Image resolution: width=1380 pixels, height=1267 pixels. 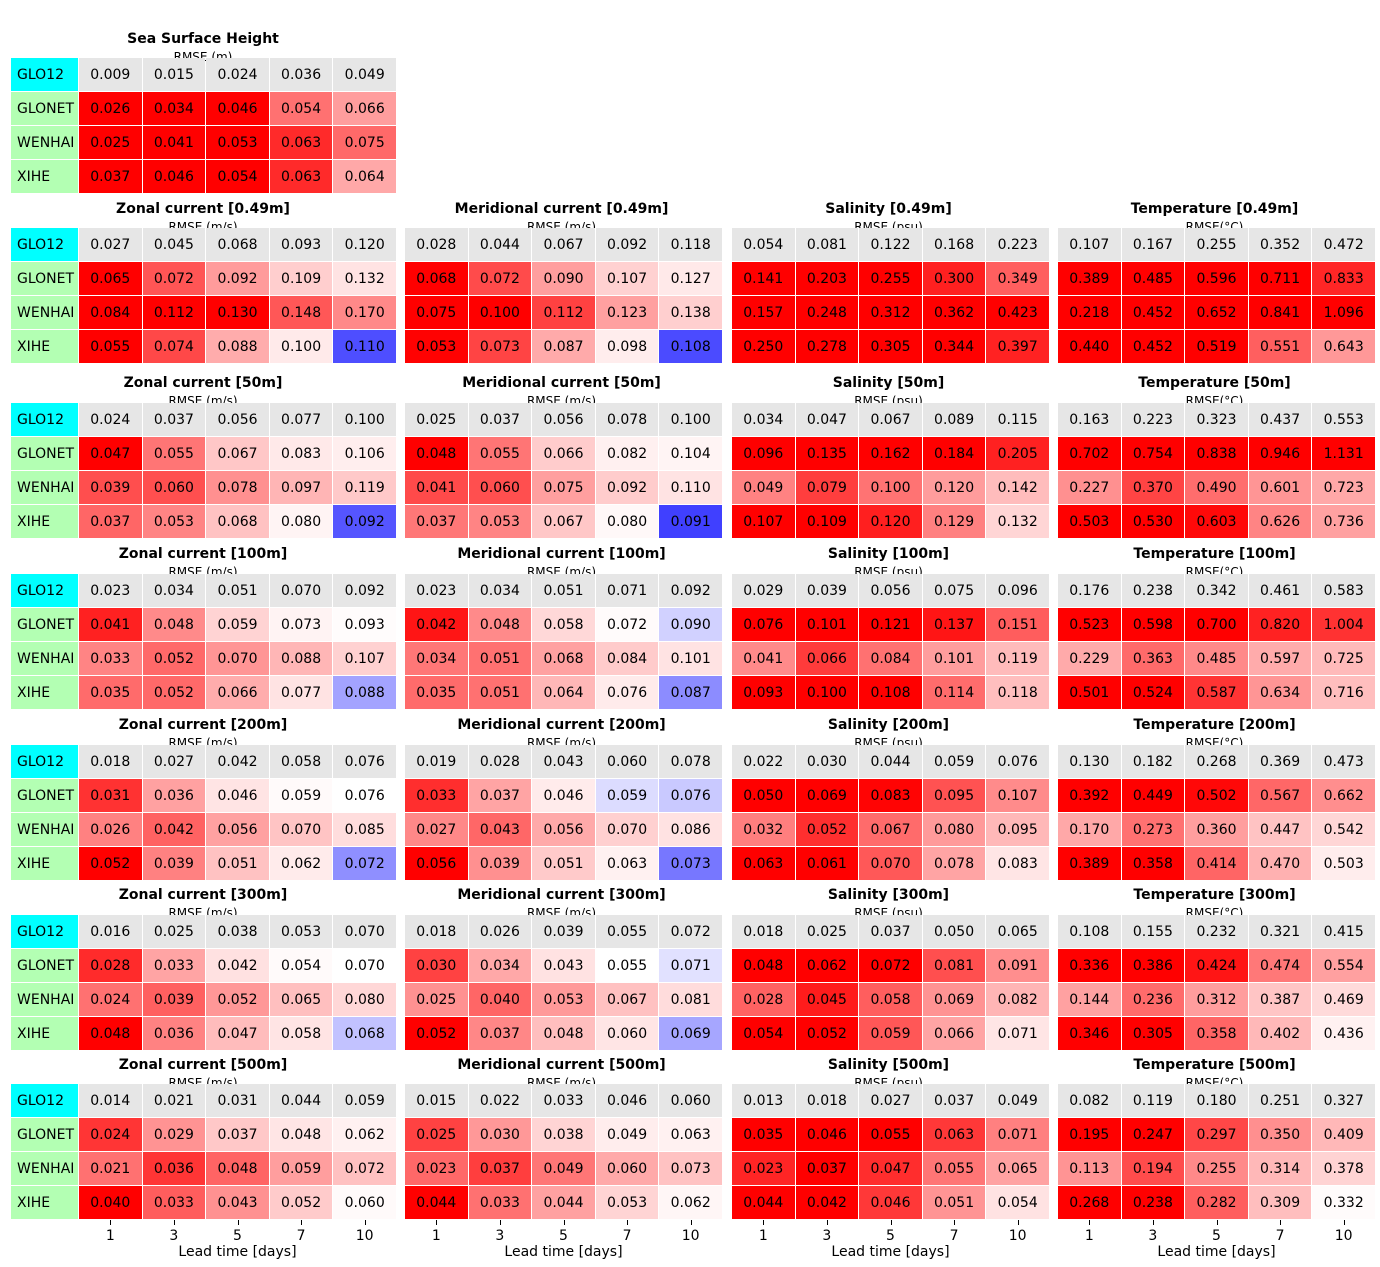 I want to click on panel-title: Meridional current [100m], so click(x=561, y=554).